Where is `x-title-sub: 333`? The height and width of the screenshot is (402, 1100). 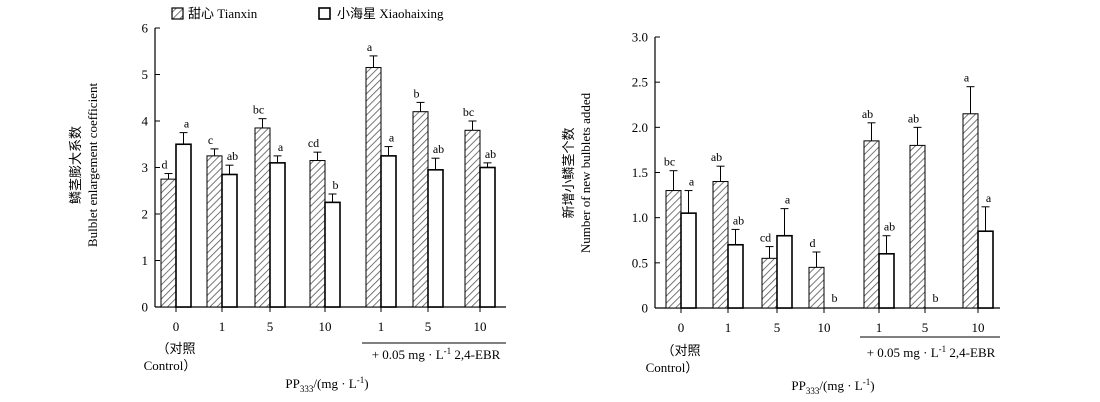 x-title-sub: 333 is located at coordinates (813, 391).